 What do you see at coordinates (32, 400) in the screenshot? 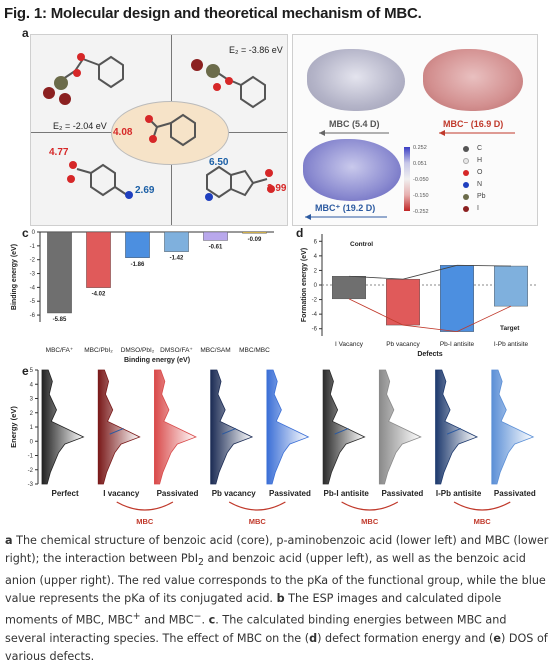
I see `ytick-label-e: 3` at bounding box center [32, 400].